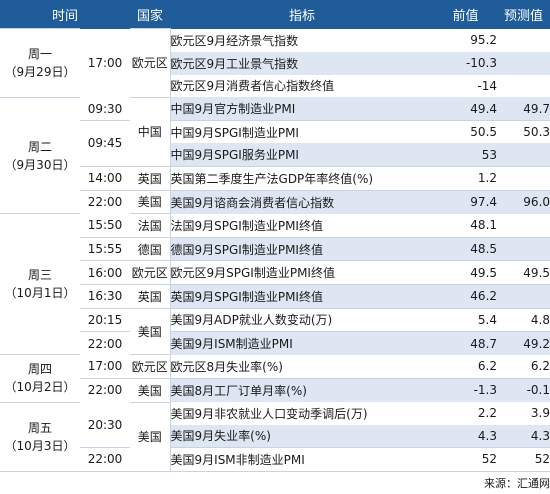 This screenshot has height=494, width=550. I want to click on header-row: 时间 国家 指标 前值 预测值, so click(275, 14).